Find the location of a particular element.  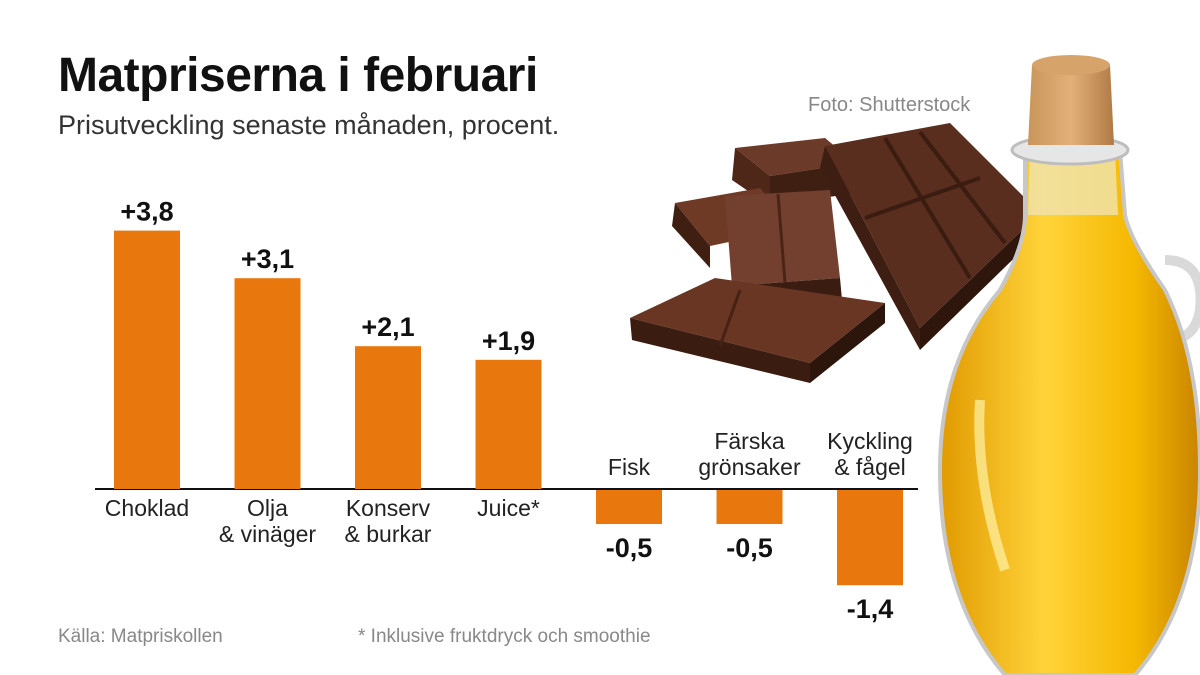

category-label: Juice* is located at coordinates (508, 508).